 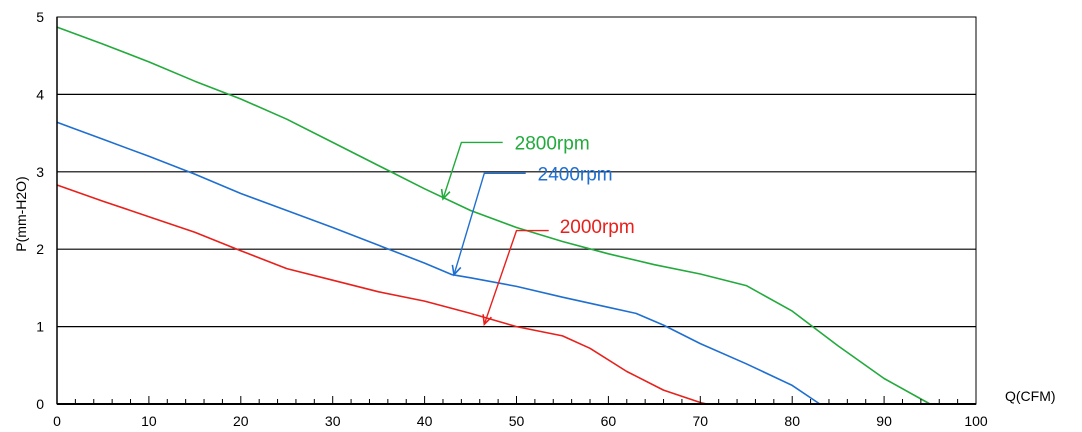 What do you see at coordinates (597, 227) in the screenshot?
I see `series-label-2000rpm: 2000rpm` at bounding box center [597, 227].